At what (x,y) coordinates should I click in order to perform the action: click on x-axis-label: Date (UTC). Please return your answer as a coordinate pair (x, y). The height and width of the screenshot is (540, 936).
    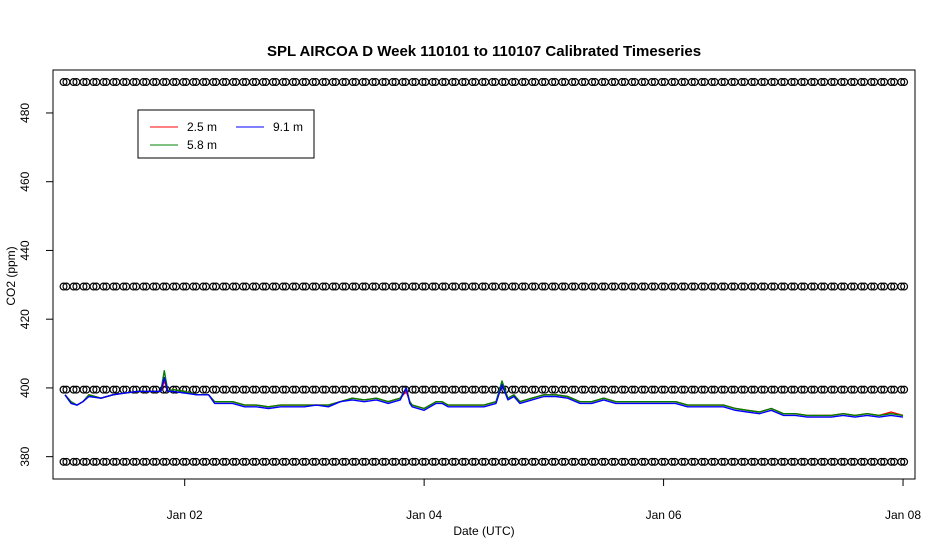
    Looking at the image, I should click on (483, 531).